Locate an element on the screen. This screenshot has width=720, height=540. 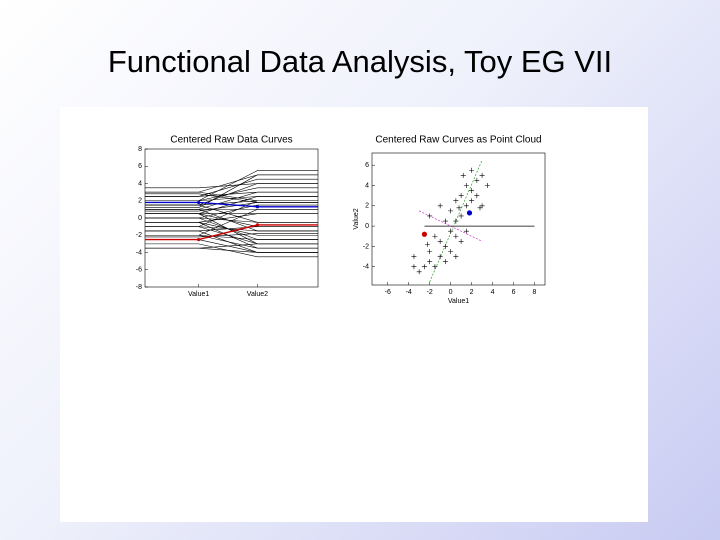
plot-frame is located at coordinates (458, 219).